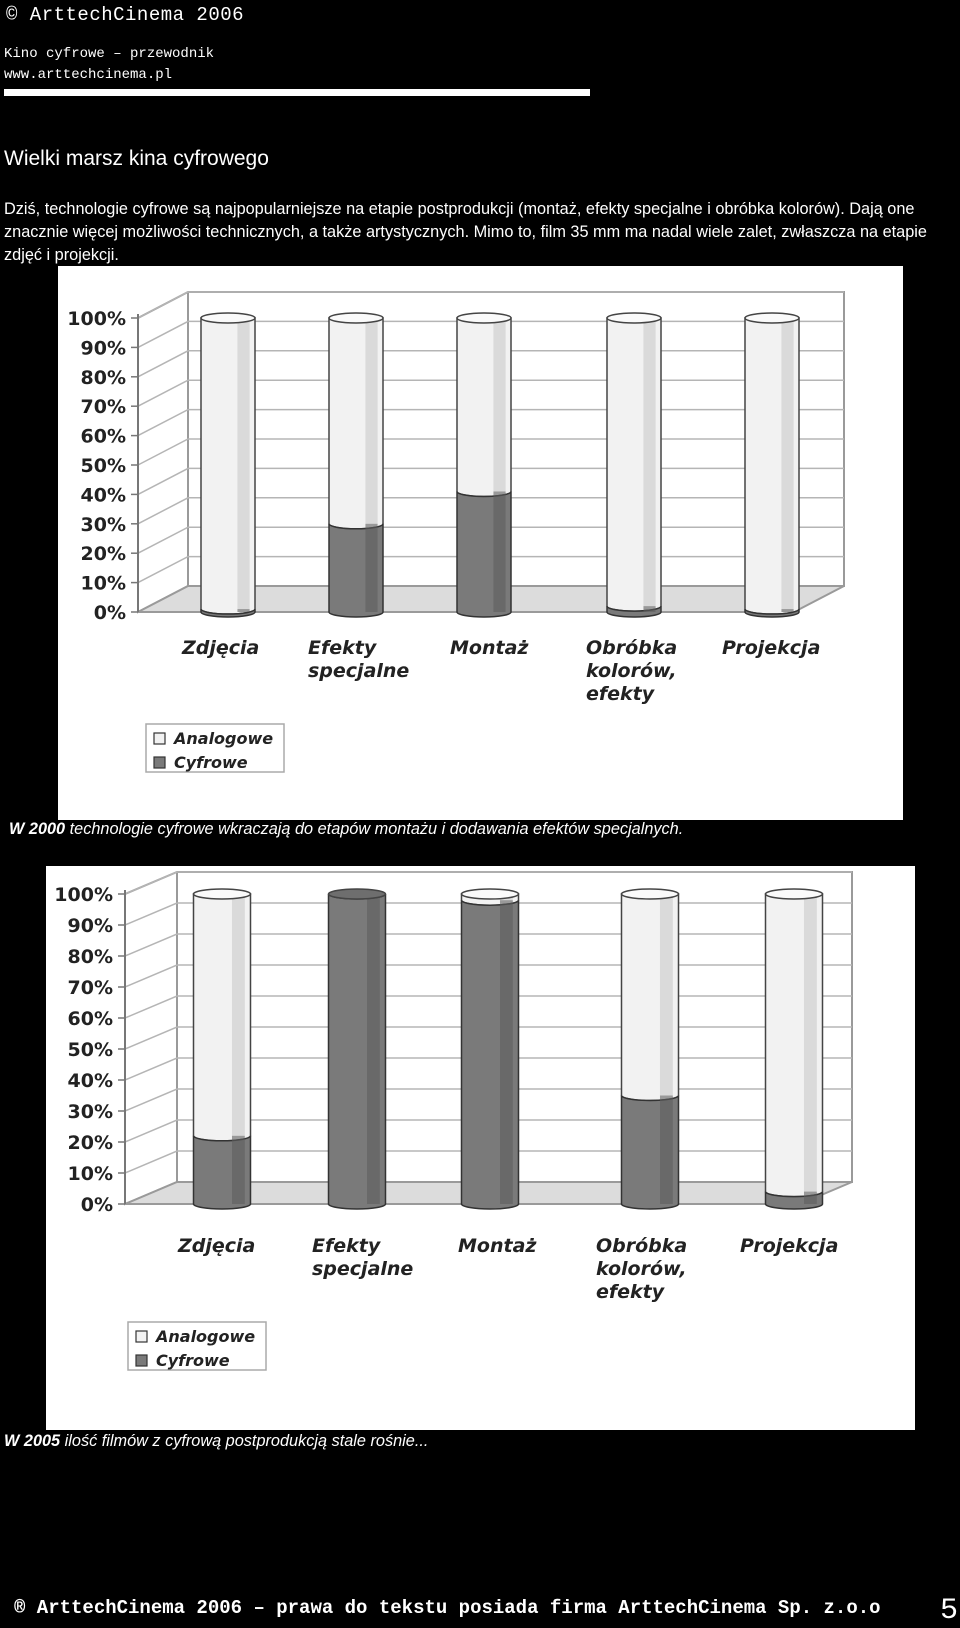 This screenshot has width=960, height=1628. Describe the element at coordinates (490, 305) in the screenshot. I see `chart-2000-gridline` at that location.